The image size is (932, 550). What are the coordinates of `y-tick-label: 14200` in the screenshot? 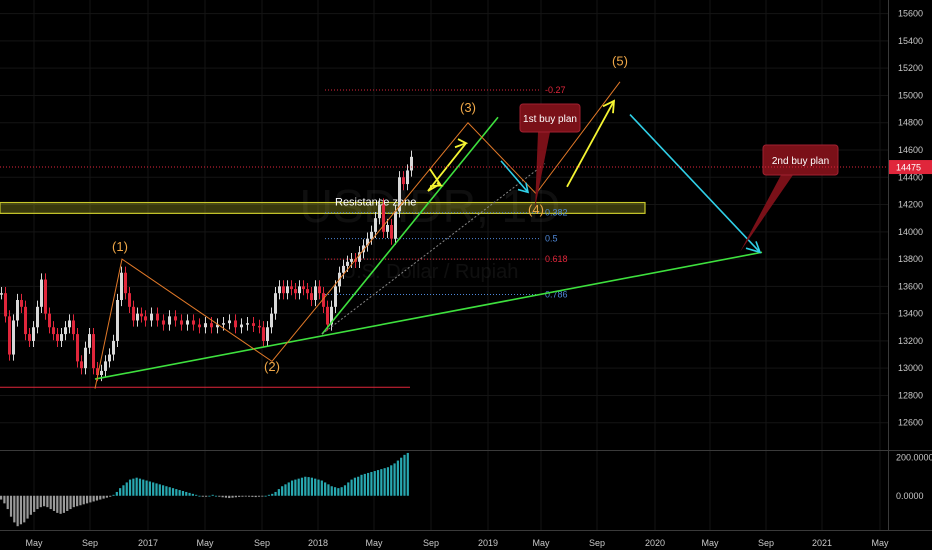 It's located at (910, 205).